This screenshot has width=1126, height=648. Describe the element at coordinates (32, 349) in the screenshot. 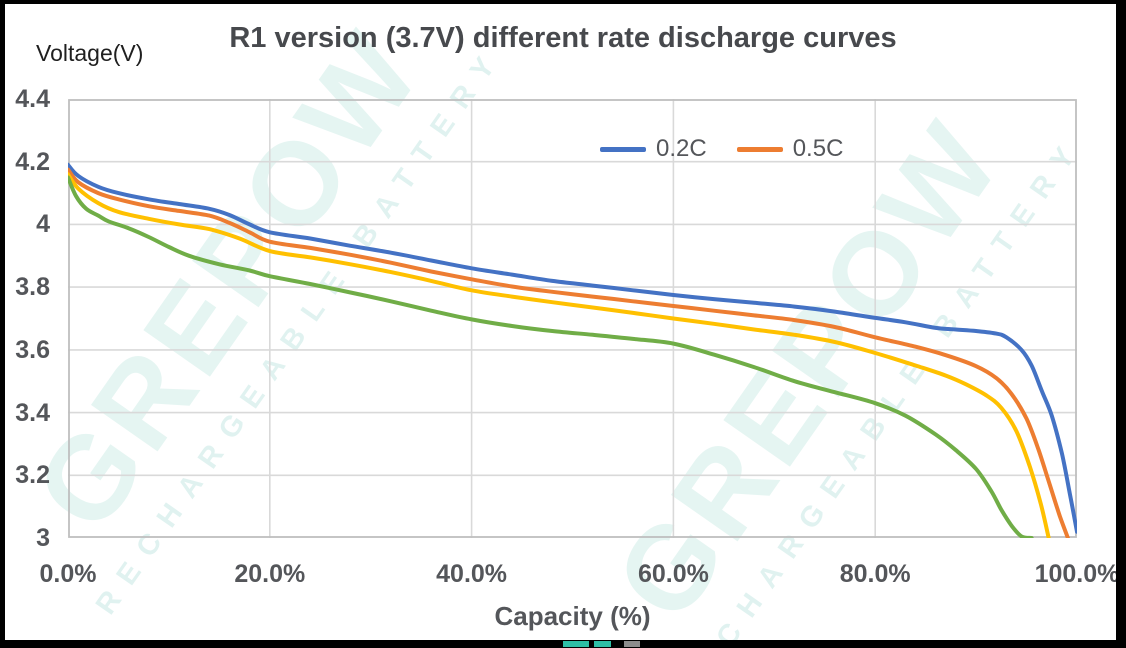

I see `y-tick-label: 3.6` at that location.